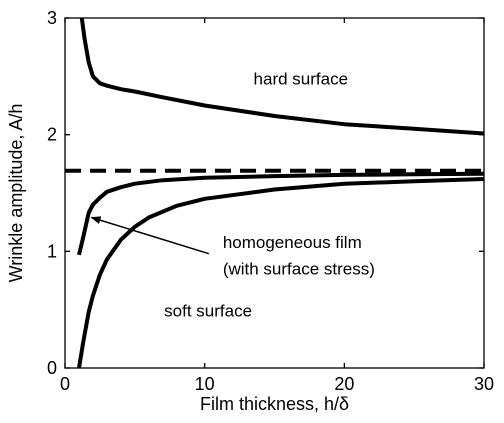 The height and width of the screenshot is (423, 504). Describe the element at coordinates (344, 384) in the screenshot. I see `x-tick-label: 20` at that location.